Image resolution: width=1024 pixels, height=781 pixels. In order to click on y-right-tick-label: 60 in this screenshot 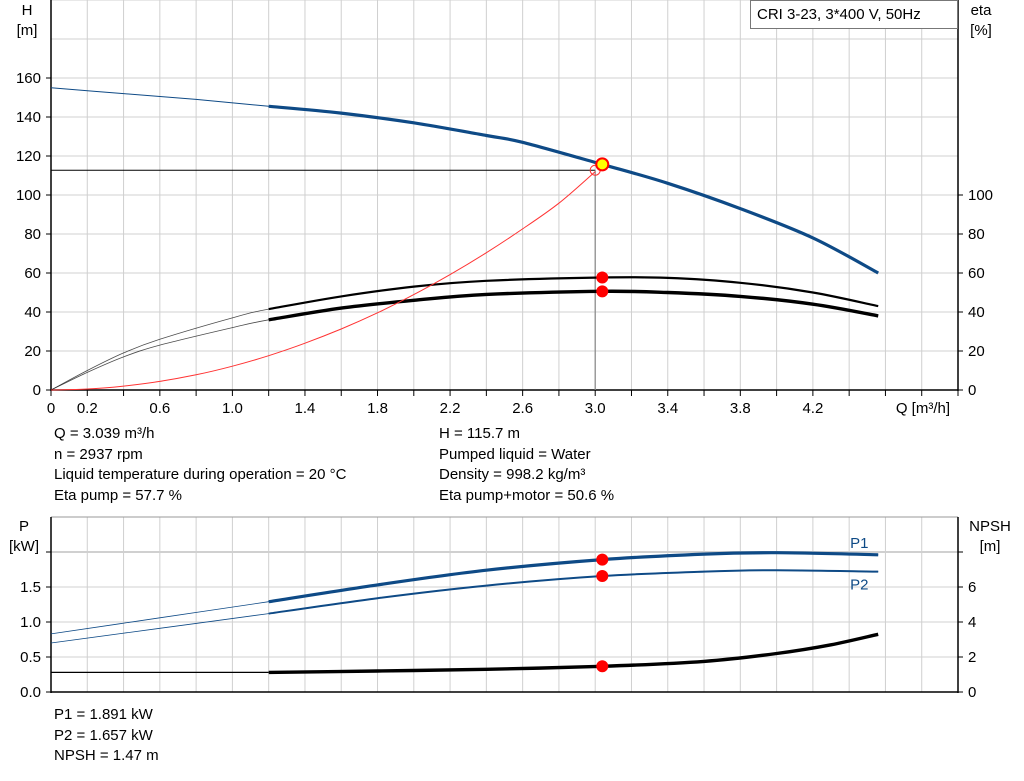, I will do `click(976, 273)`.